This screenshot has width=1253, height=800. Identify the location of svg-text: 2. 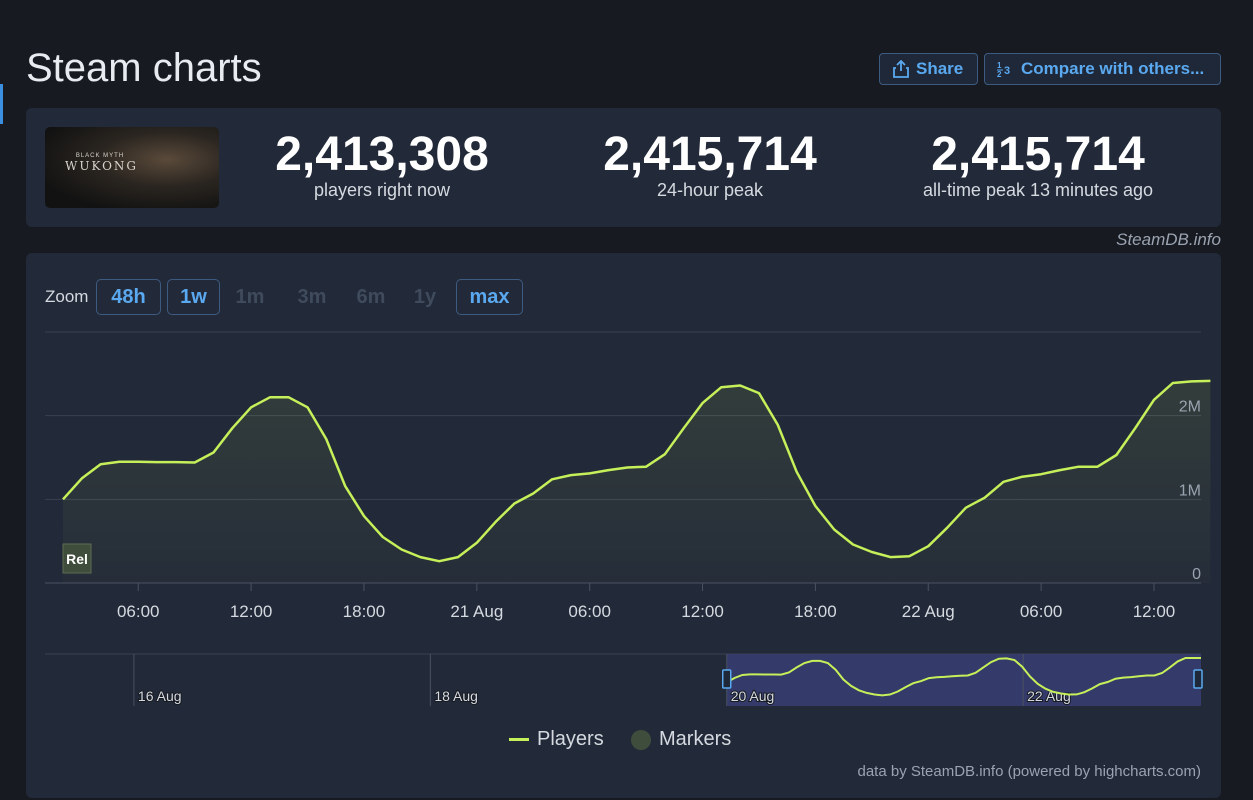
(999, 74).